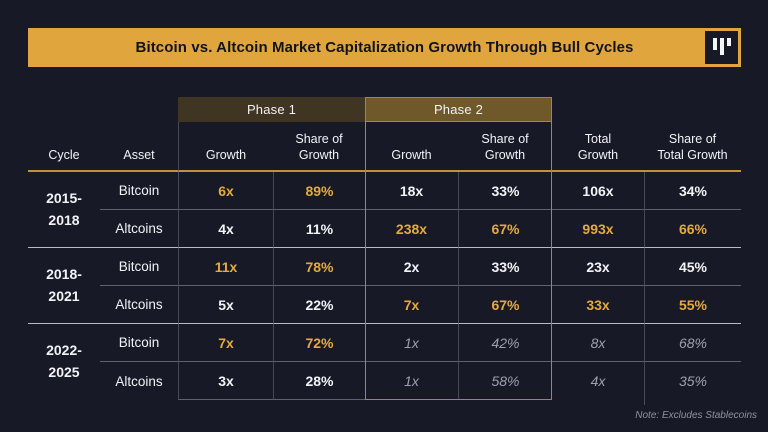 The image size is (768, 432). I want to click on cell-total-growth: 993x, so click(598, 229).